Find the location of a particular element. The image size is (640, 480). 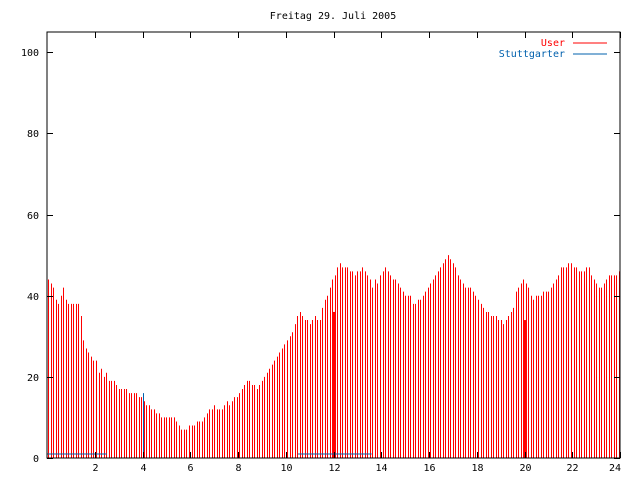

x-tick-label: 12 is located at coordinates (334, 468).